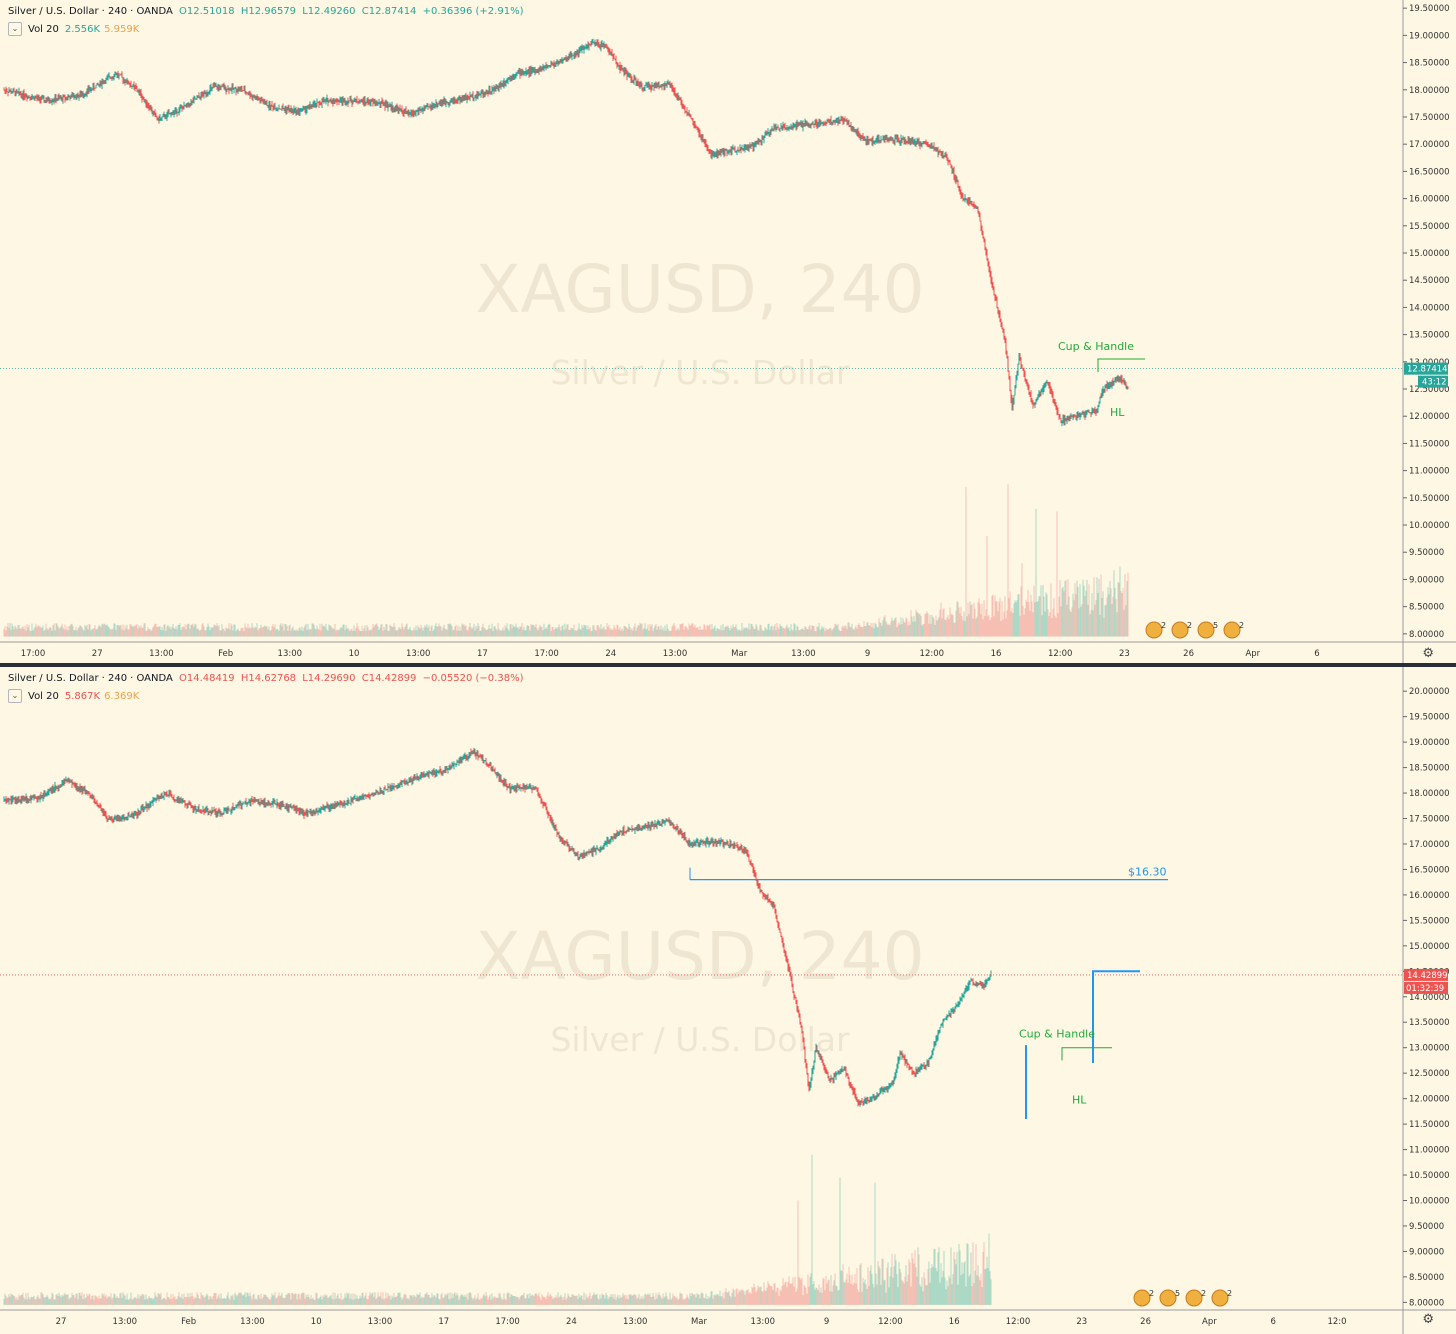  I want to click on settings-gear-icon: ⚙, so click(1428, 653).